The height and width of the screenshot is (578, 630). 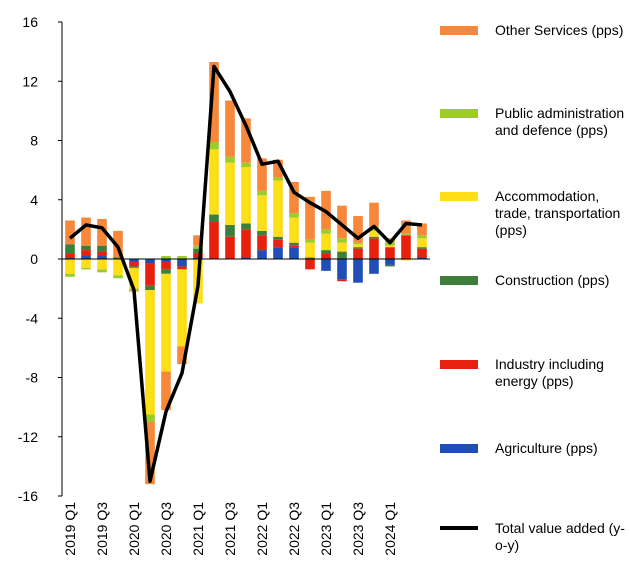 What do you see at coordinates (559, 30) in the screenshot?
I see `legend-label: Other Services (pps)` at bounding box center [559, 30].